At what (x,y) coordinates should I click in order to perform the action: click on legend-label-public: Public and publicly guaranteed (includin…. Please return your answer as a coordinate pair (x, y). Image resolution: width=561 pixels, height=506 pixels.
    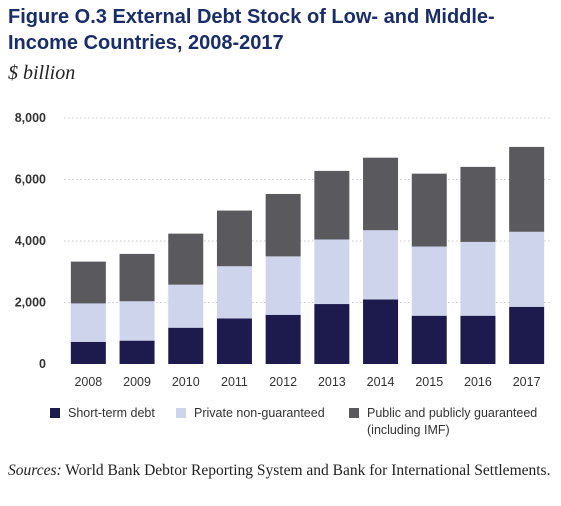
    Looking at the image, I should click on (452, 421).